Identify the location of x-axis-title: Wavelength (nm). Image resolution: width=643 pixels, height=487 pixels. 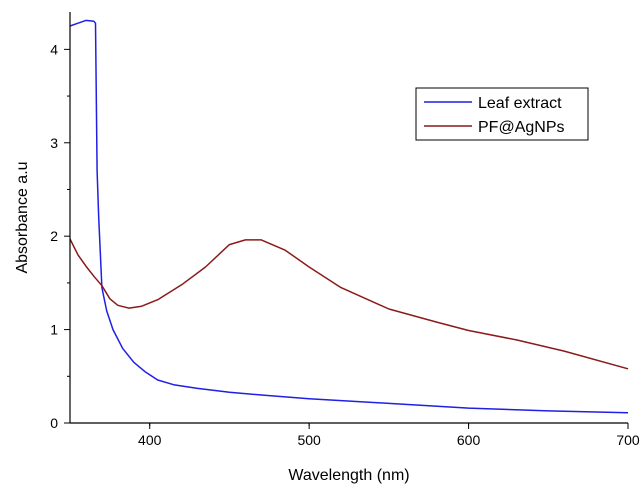
(348, 475).